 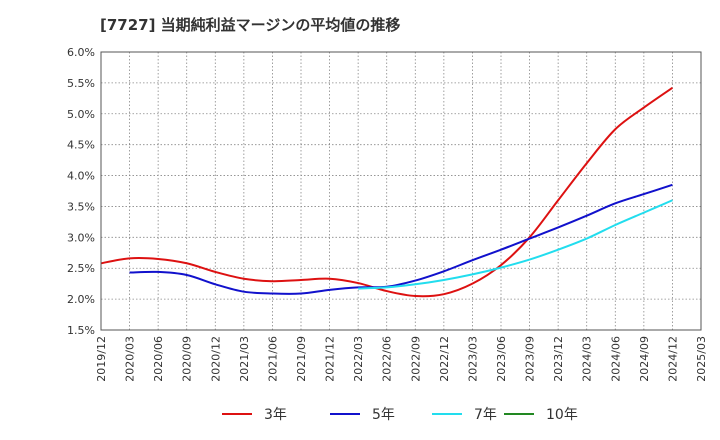 What do you see at coordinates (81, 114) in the screenshot?
I see `y-tick-label: 5.0%` at bounding box center [81, 114].